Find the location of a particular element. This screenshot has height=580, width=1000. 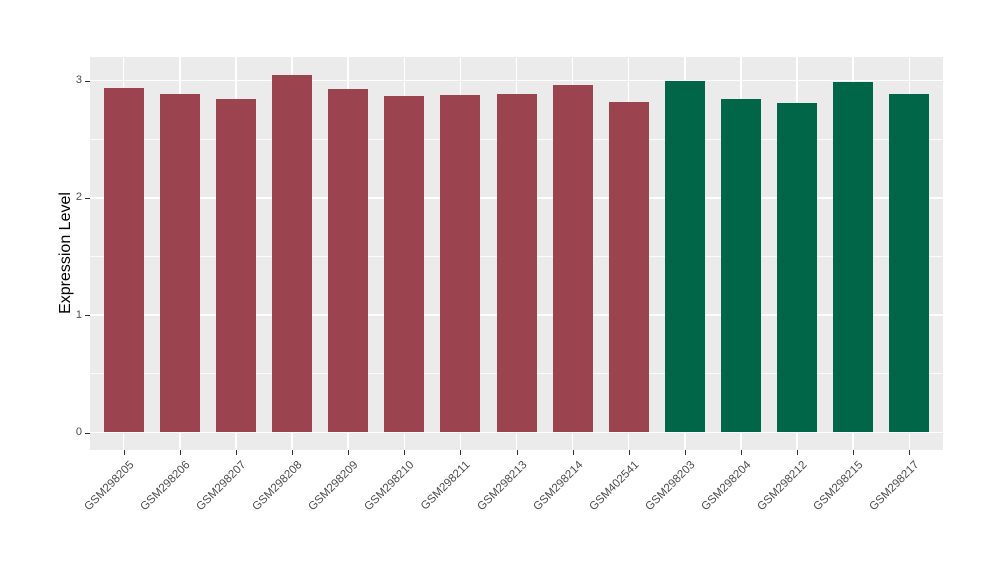

x-tick-label: GSM298214 is located at coordinates (558, 486).